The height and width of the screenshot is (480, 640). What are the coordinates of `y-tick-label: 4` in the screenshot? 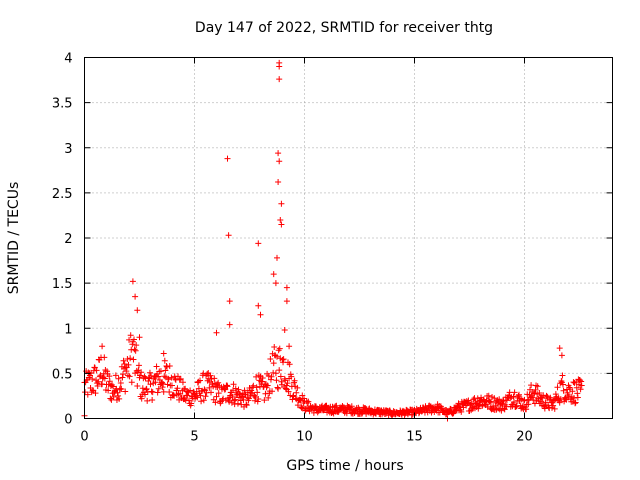 It's located at (68, 59).